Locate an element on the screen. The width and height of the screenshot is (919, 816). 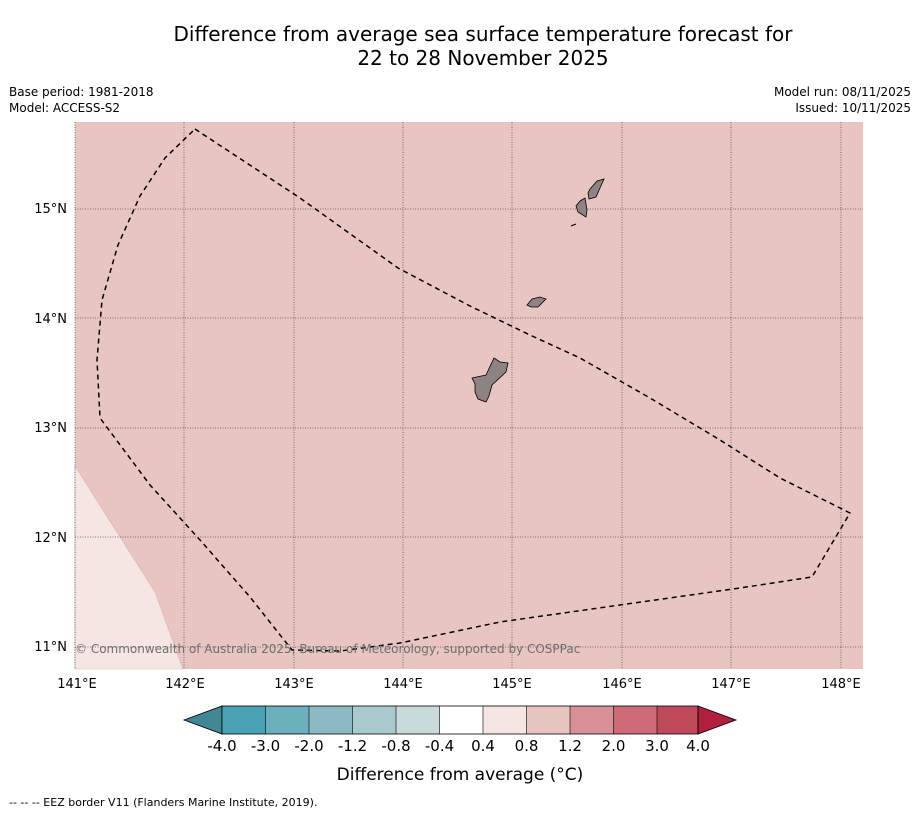
base-period: Base period: 1981-2018 is located at coordinates (81, 92).